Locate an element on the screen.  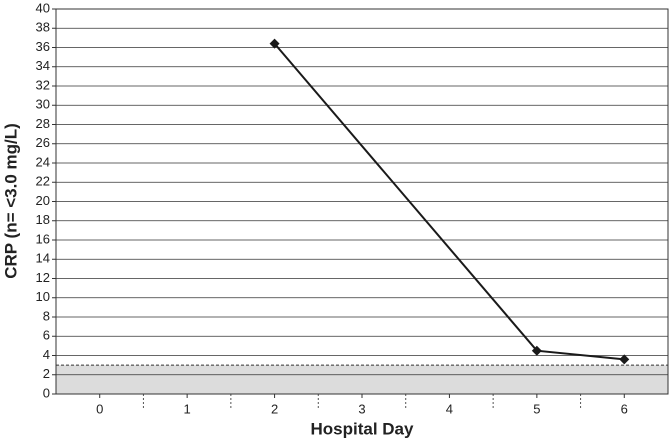
x-tick-label: 6 is located at coordinates (624, 408).